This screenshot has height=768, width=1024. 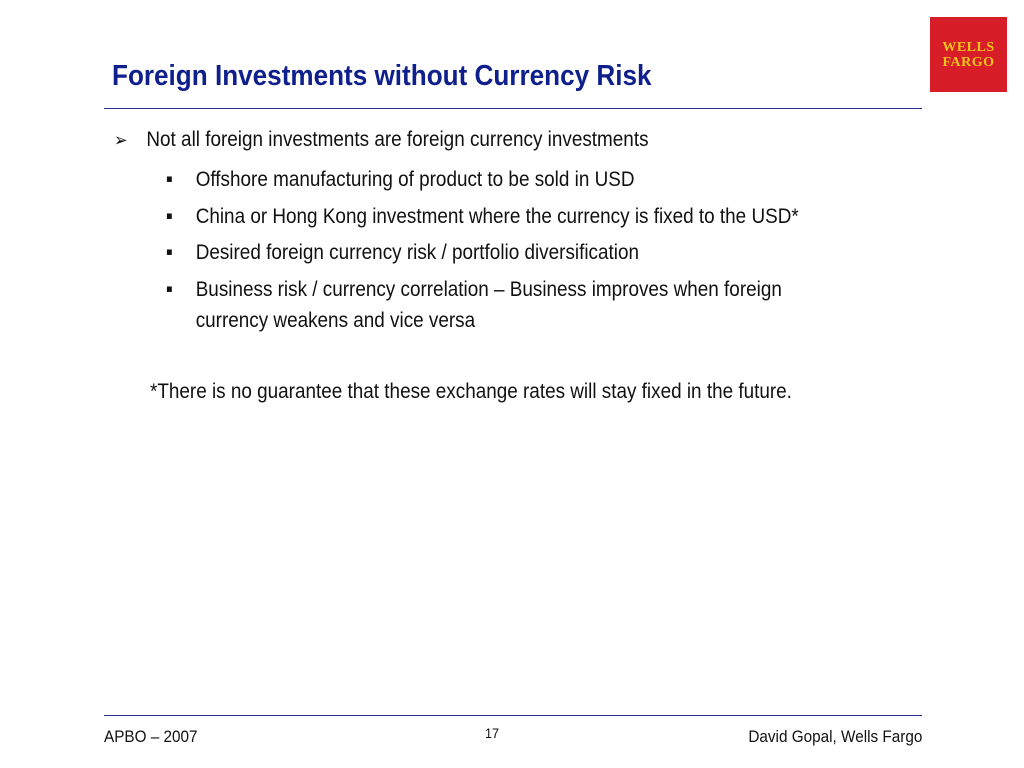 I want to click on footer-author: David Gopal, Wells Fargo, so click(x=834, y=736).